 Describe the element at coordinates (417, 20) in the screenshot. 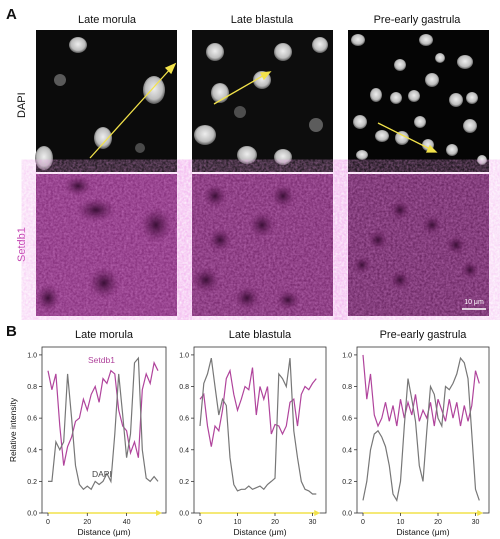

I see `column-title-pre-early-gastrula: Pre-early gastrula` at that location.